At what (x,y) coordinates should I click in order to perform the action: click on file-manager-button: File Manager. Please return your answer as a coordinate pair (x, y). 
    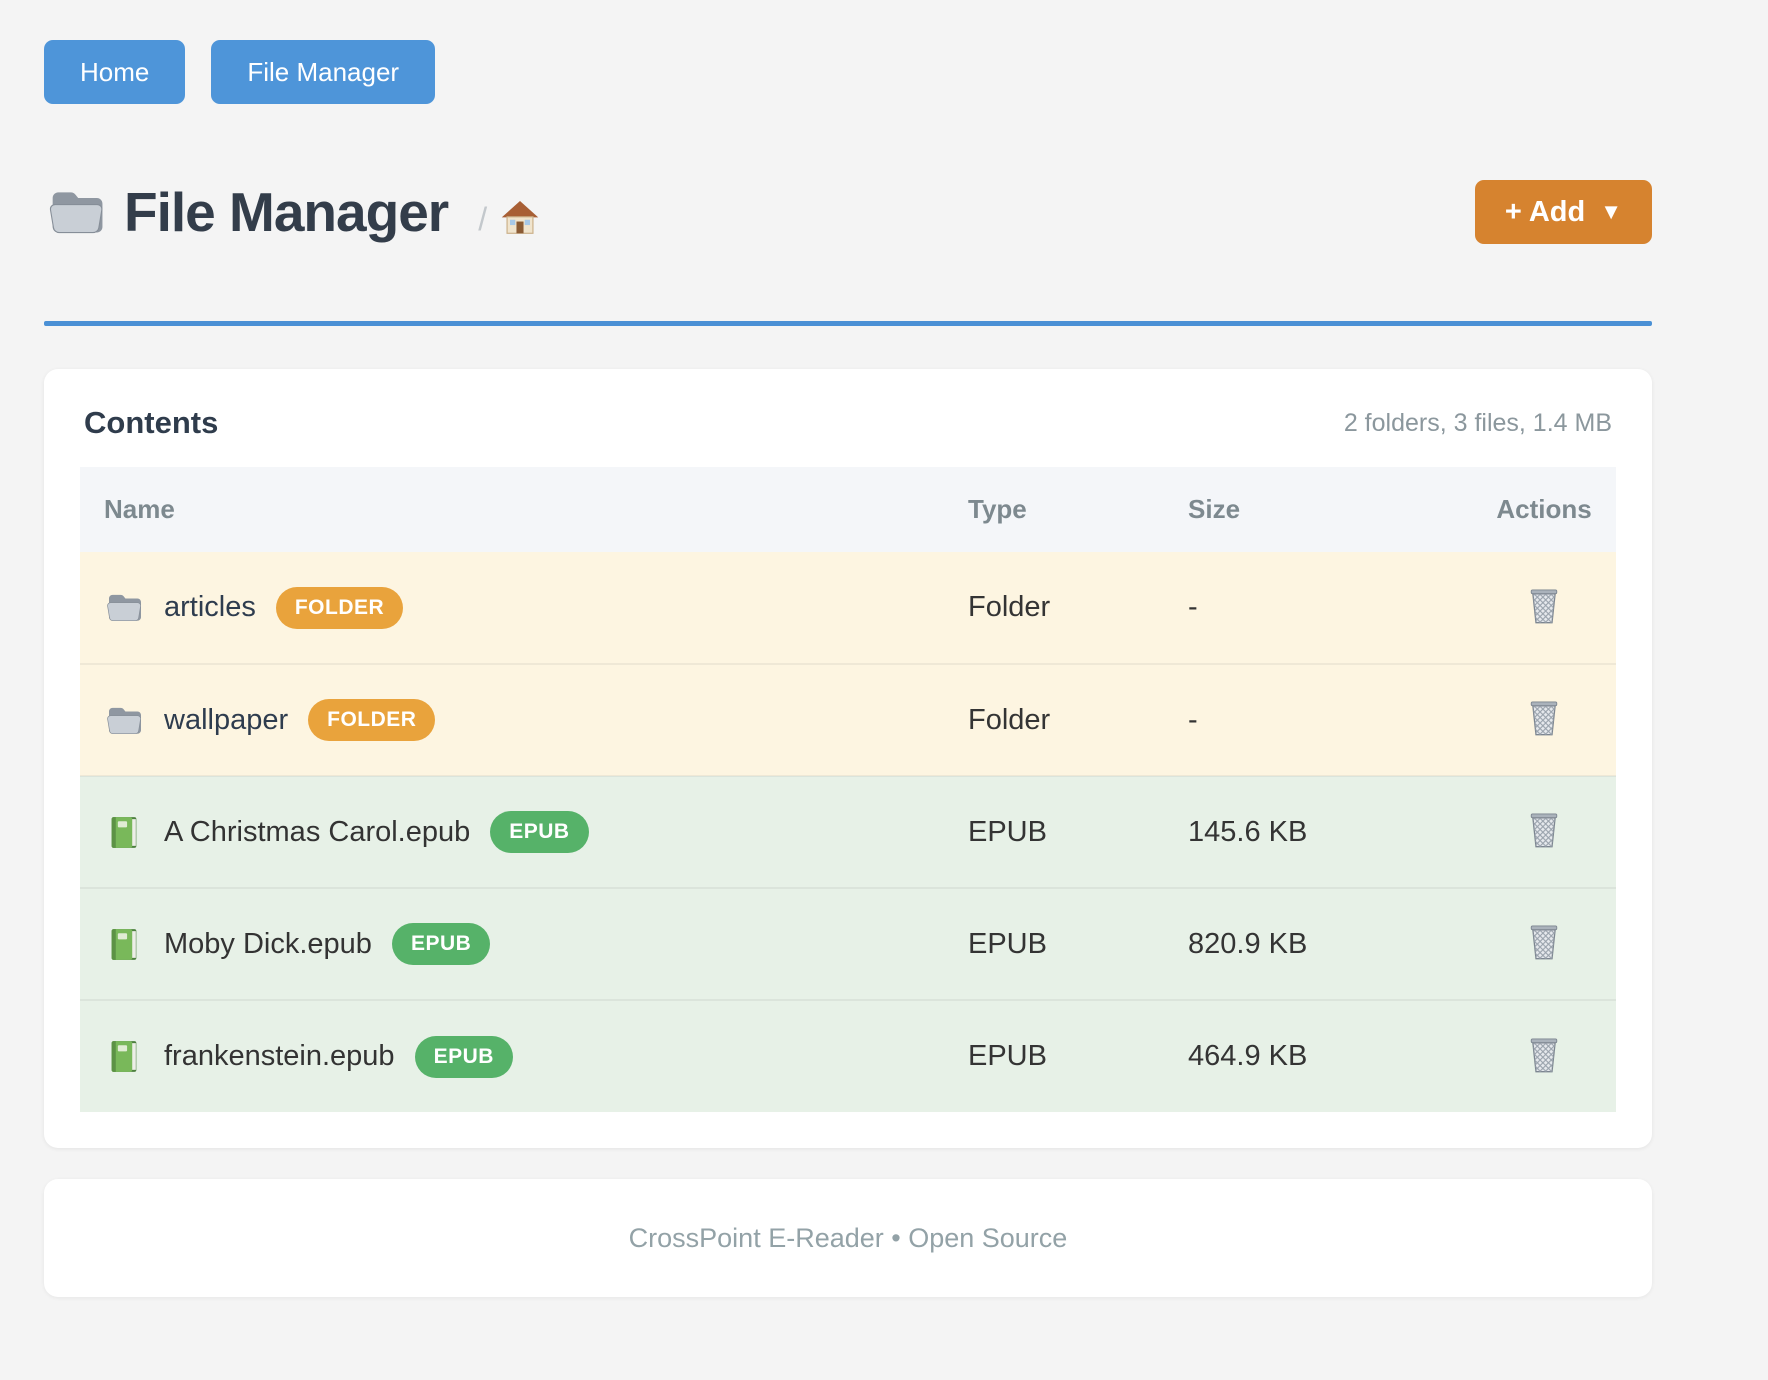
    Looking at the image, I should click on (323, 72).